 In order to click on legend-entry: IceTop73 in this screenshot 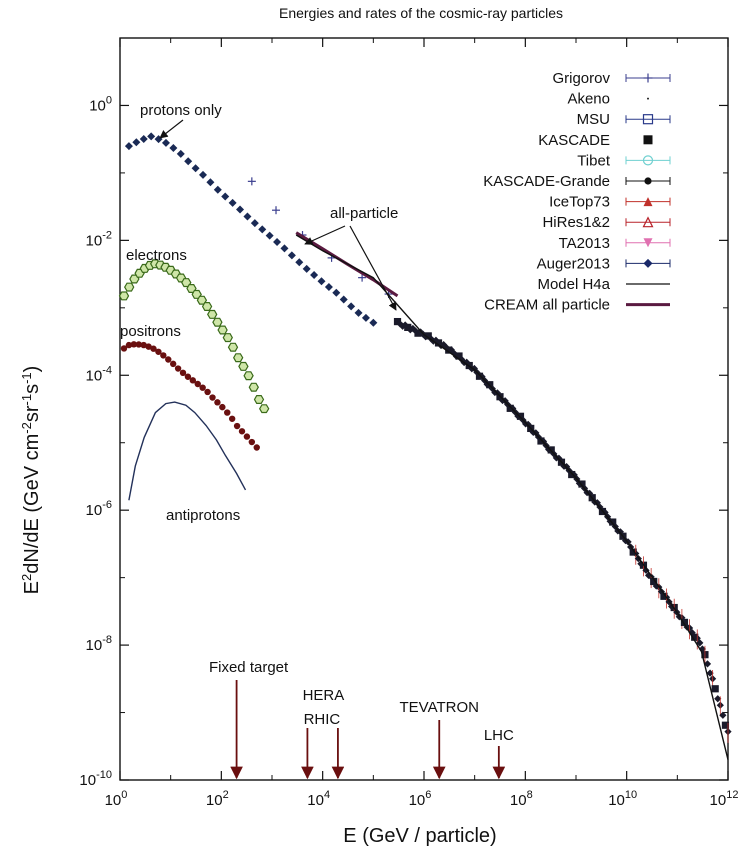, I will do `click(609, 202)`.